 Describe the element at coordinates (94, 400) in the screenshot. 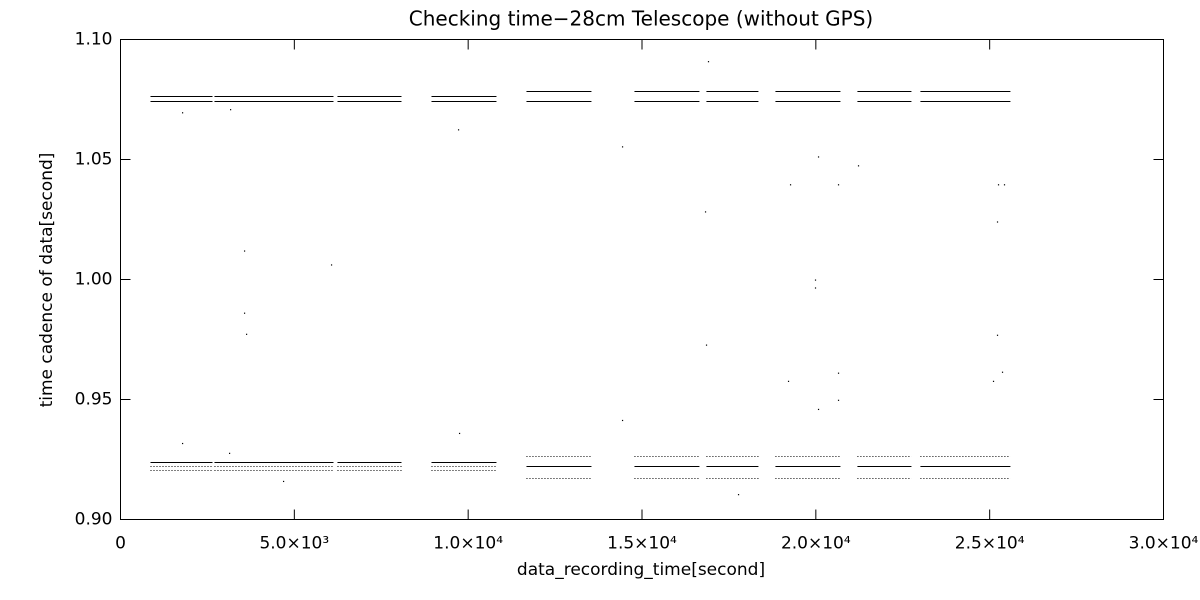

I see `y-tick-label: 0.95` at that location.